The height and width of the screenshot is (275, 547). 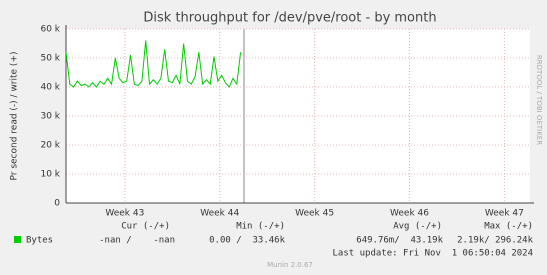 What do you see at coordinates (153, 64) in the screenshot?
I see `data-line` at bounding box center [153, 64].